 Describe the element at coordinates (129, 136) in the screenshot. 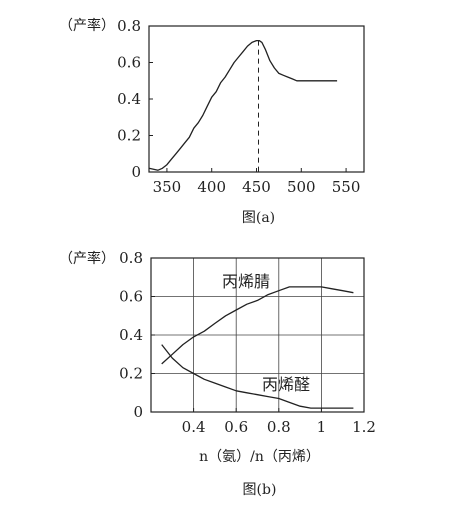

I see `chart-a-y-tick-label: 0.2` at that location.